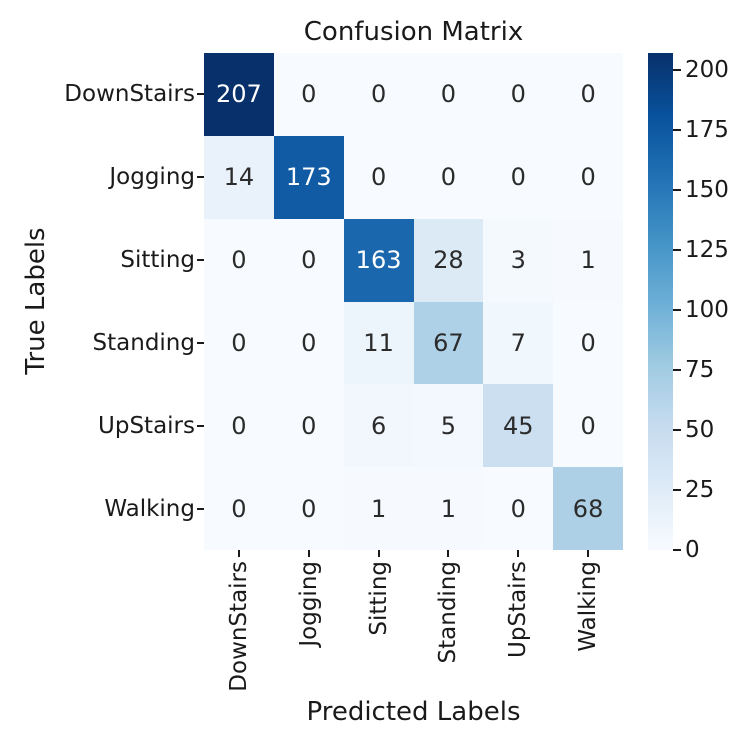  Describe the element at coordinates (707, 129) in the screenshot. I see `colorbar-tick-label: 175` at that location.